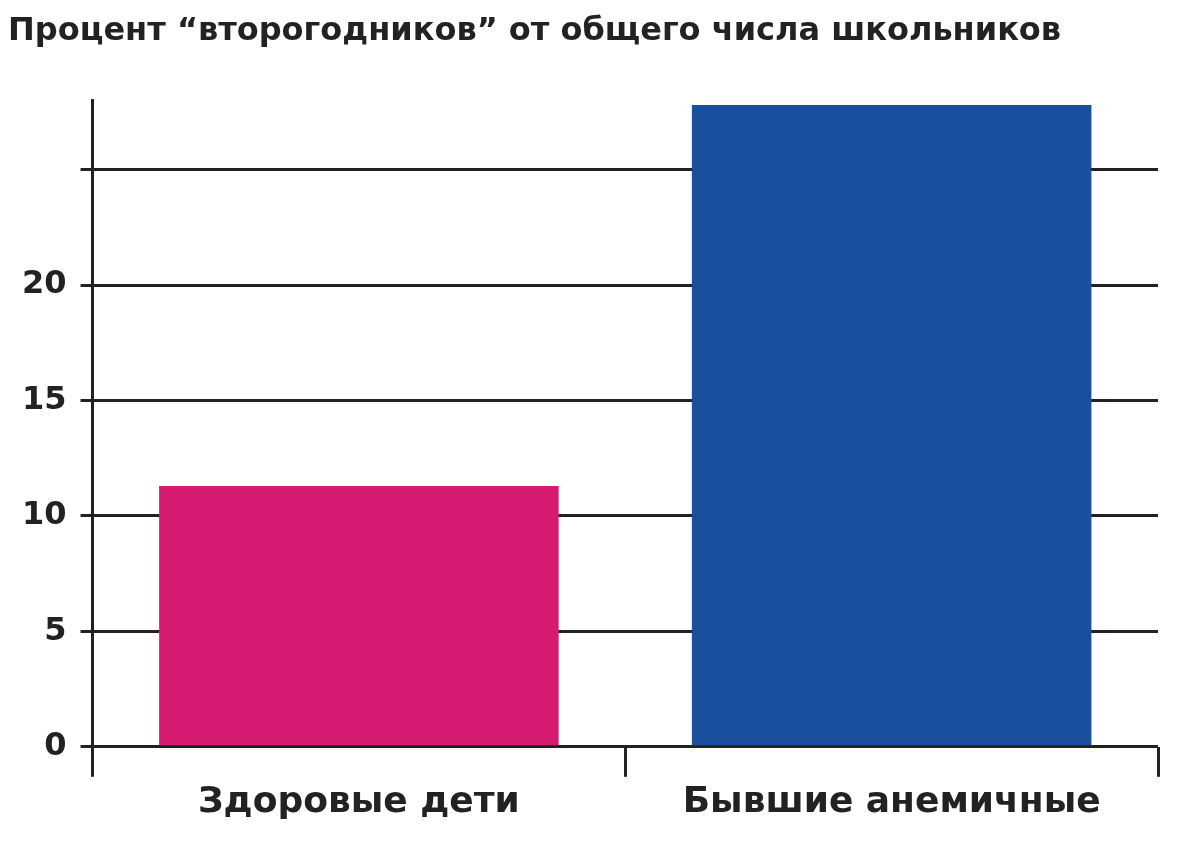  What do you see at coordinates (891, 799) in the screenshot?
I see `x-tick-label: Бывшие анемичные` at bounding box center [891, 799].